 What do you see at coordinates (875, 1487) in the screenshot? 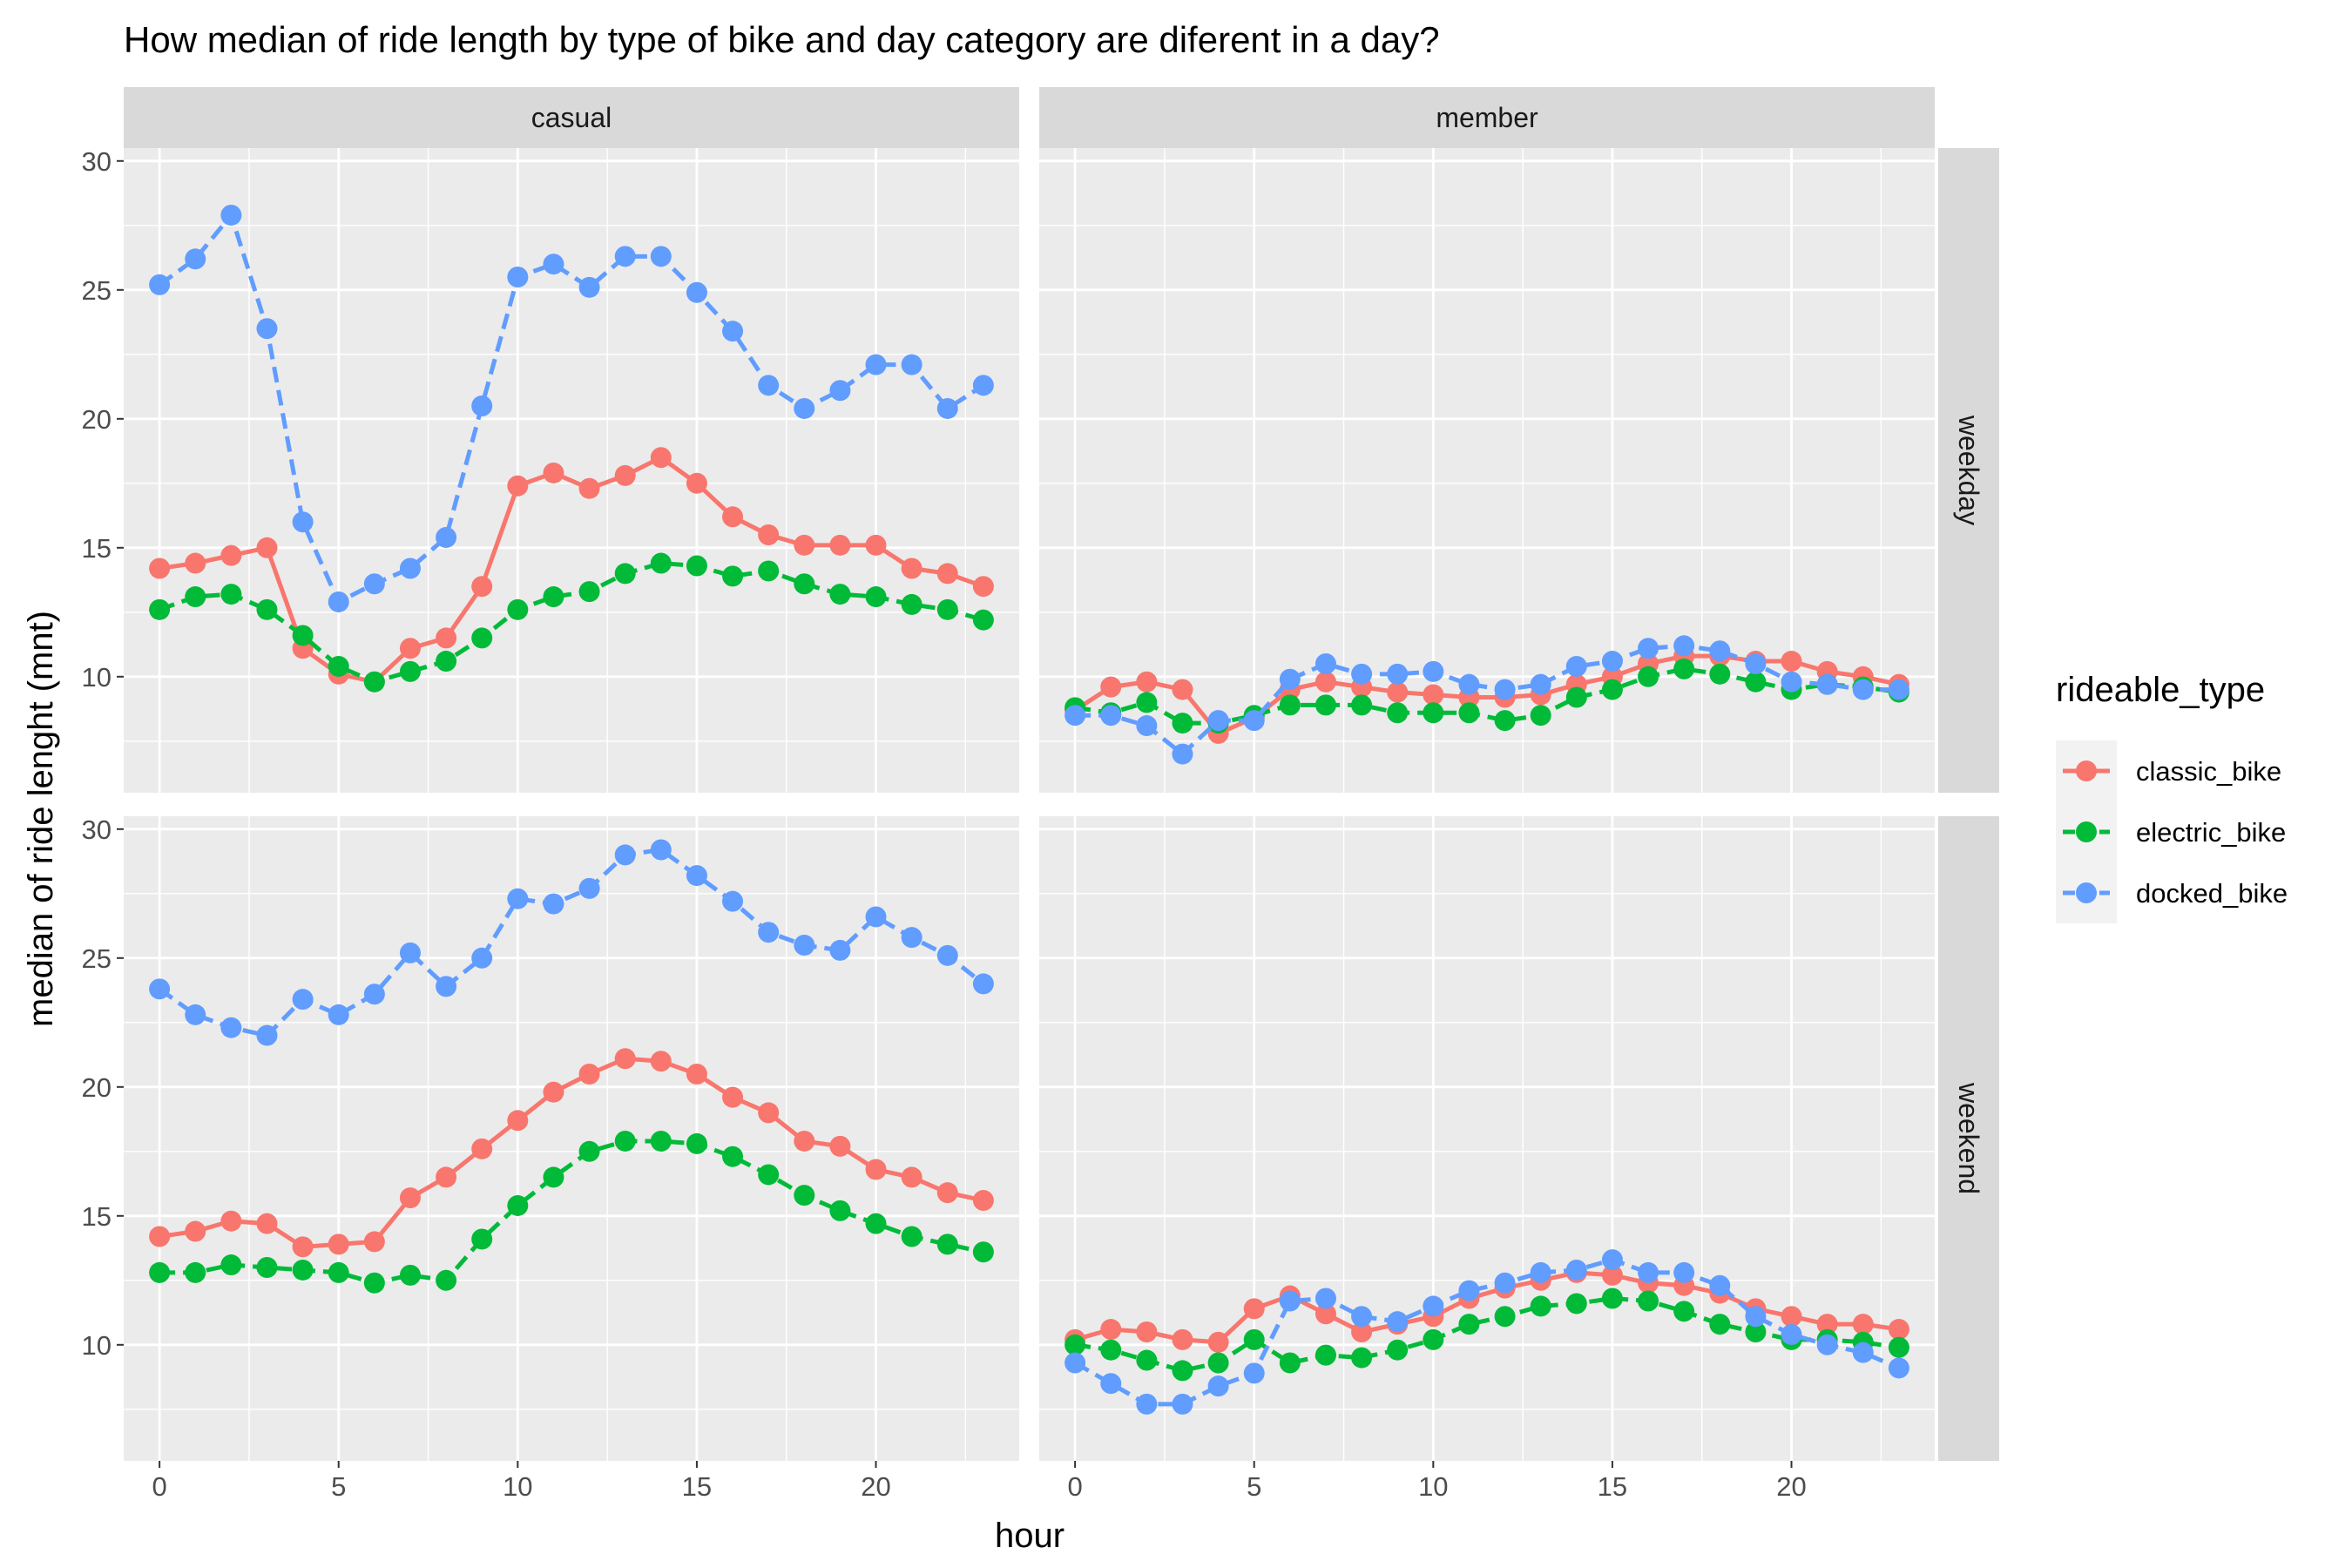
I see `x-tick-label: 20` at bounding box center [875, 1487].